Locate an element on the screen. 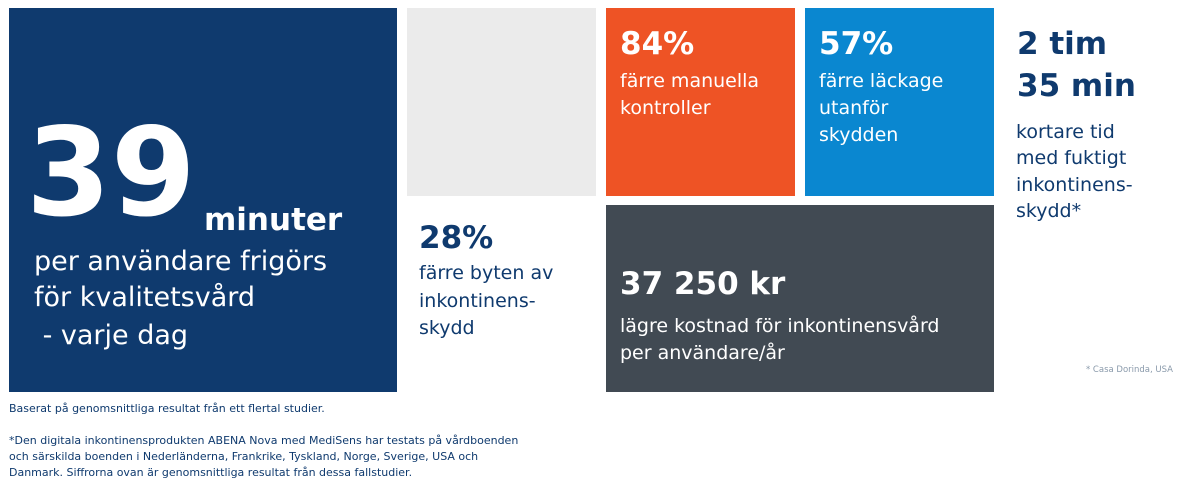  time-line: kortare tid is located at coordinates (1065, 132).